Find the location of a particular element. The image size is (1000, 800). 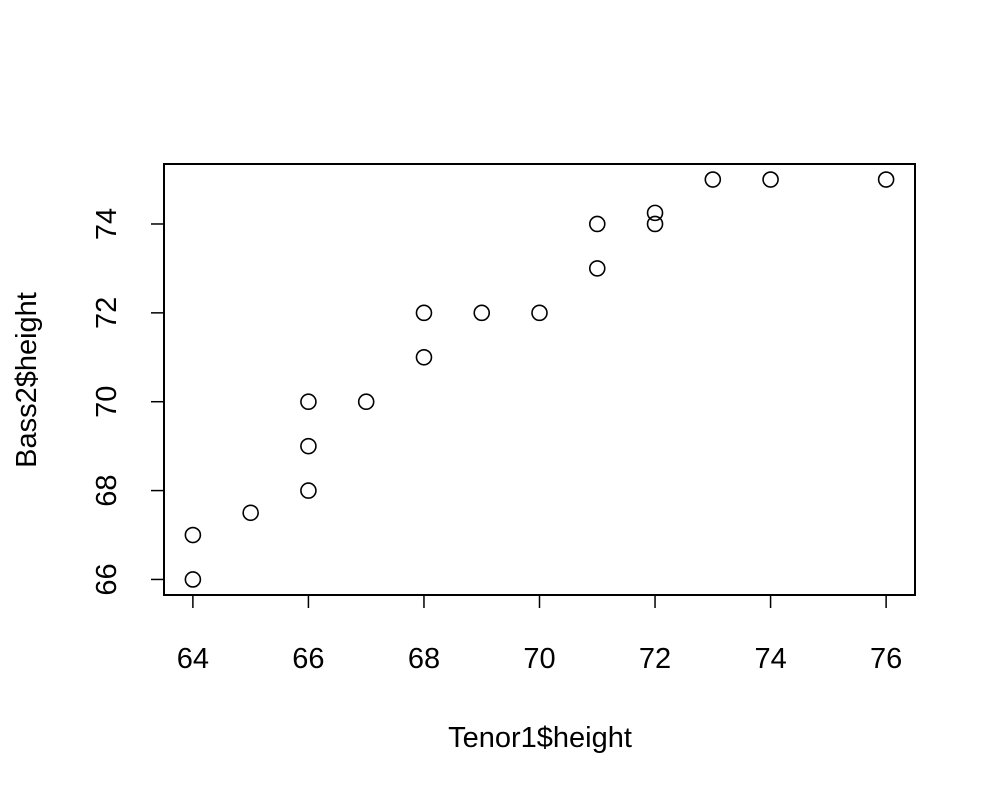

y-axis-label: Bass2$height is located at coordinates (27, 380).